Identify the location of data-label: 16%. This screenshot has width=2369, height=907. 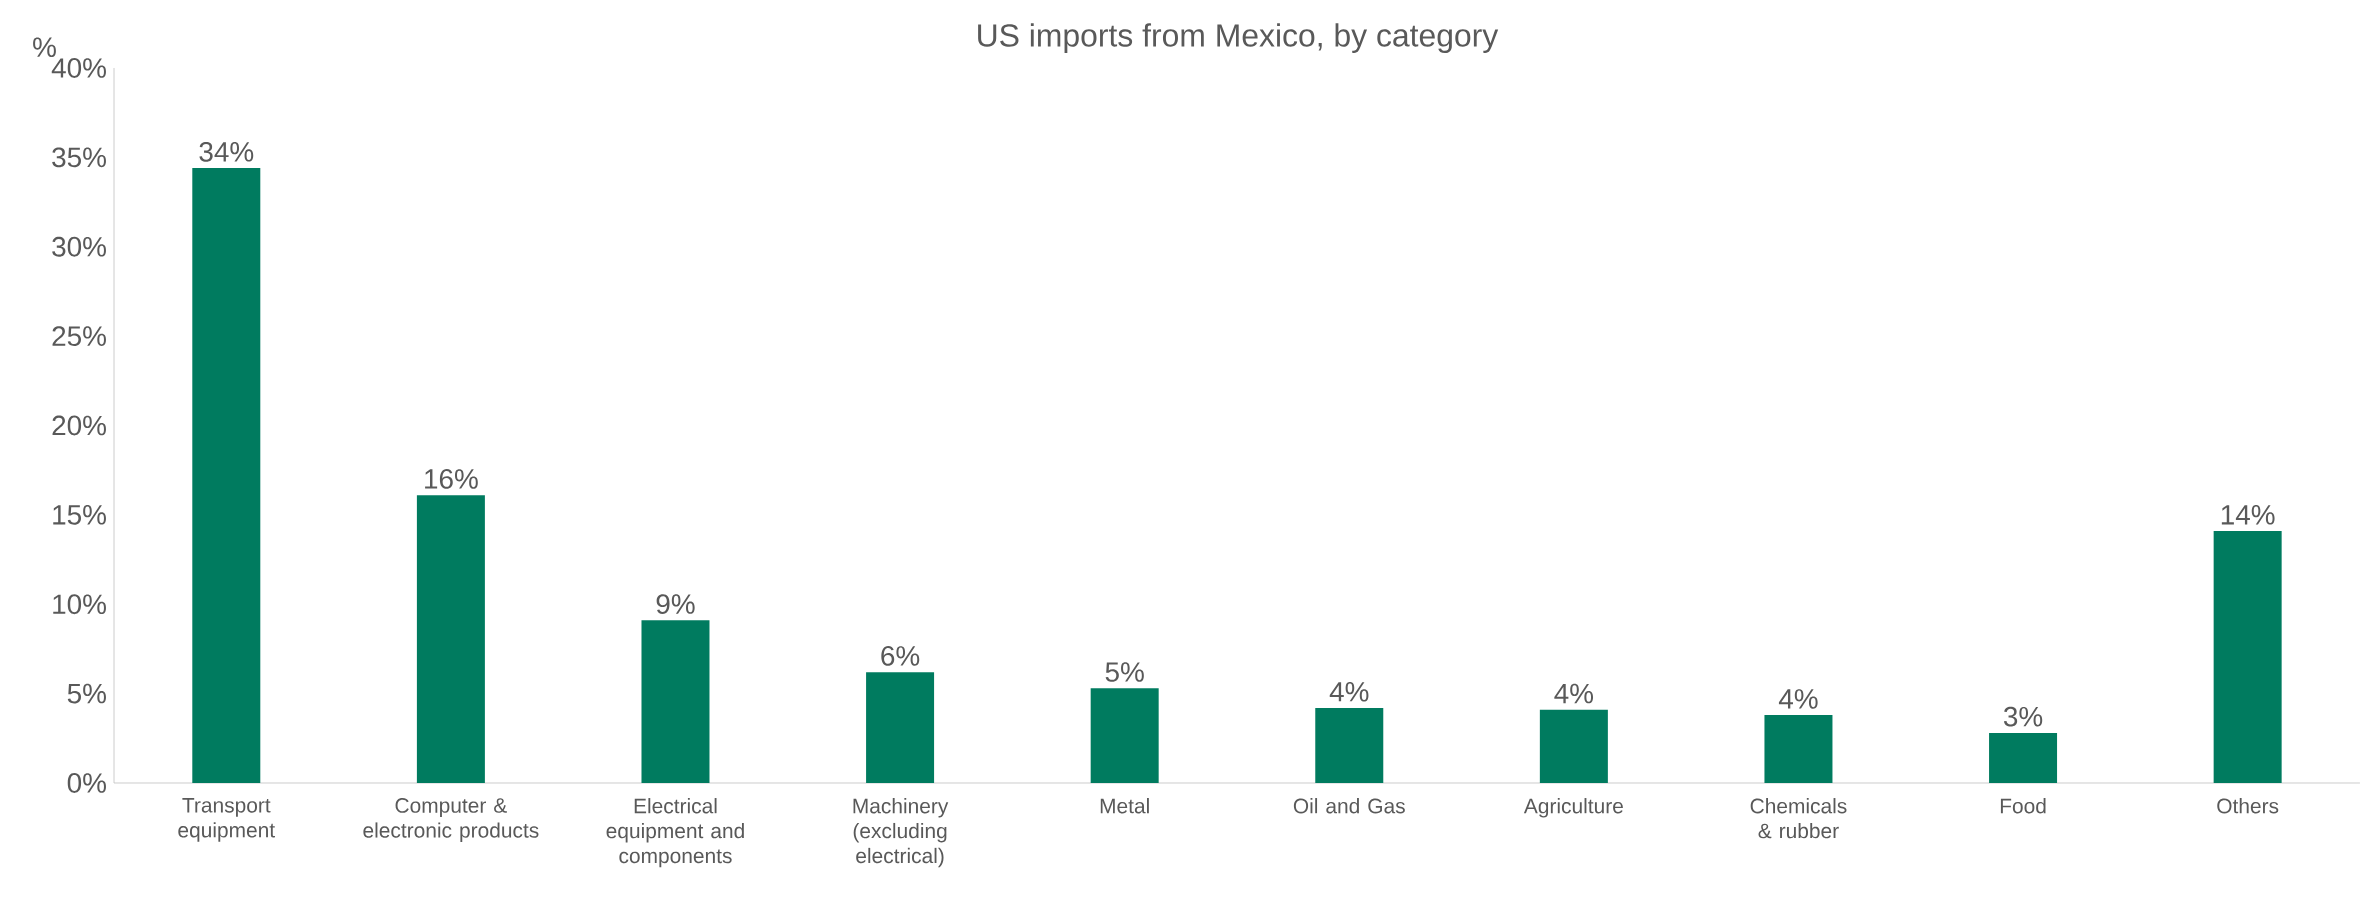
(451, 479).